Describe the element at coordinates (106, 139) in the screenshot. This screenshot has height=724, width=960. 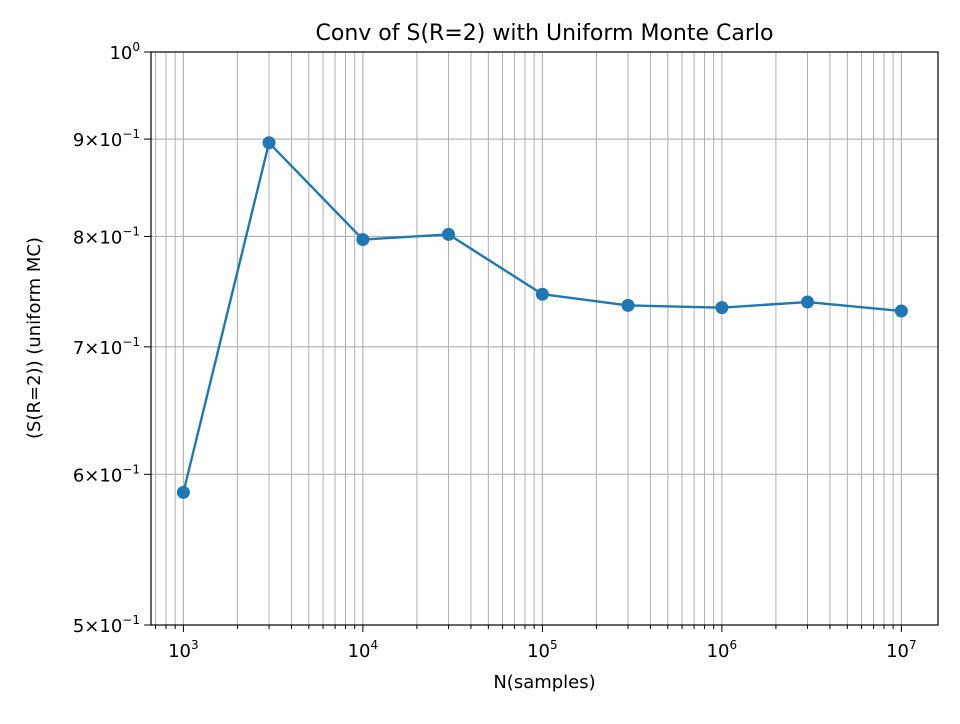
I see `y-tick-label: 9×10⁻¹` at that location.